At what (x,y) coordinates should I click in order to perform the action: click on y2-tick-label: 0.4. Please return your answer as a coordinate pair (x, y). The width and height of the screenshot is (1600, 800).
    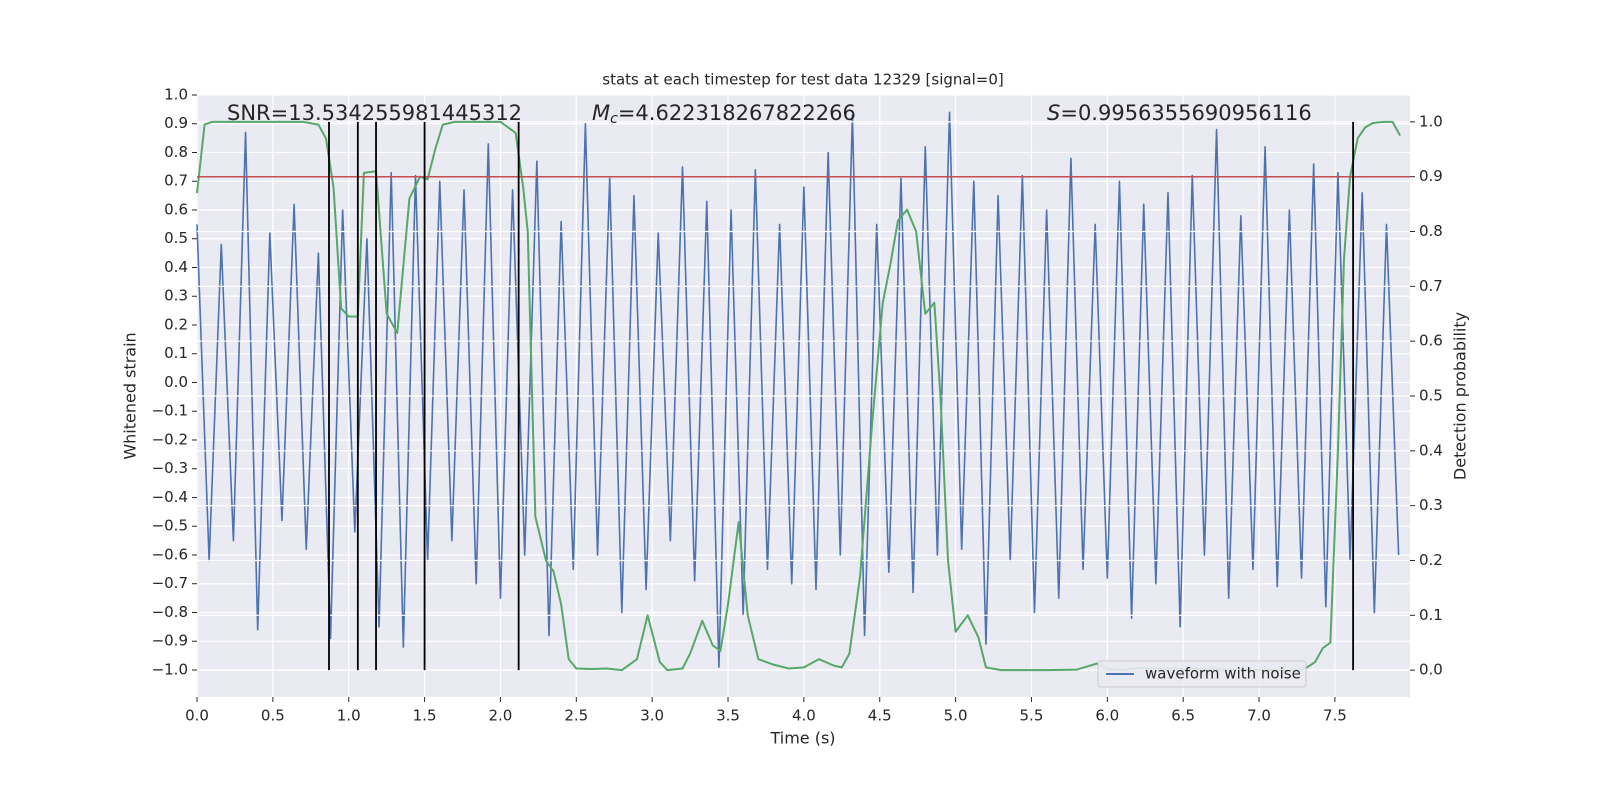
    Looking at the image, I should click on (1431, 450).